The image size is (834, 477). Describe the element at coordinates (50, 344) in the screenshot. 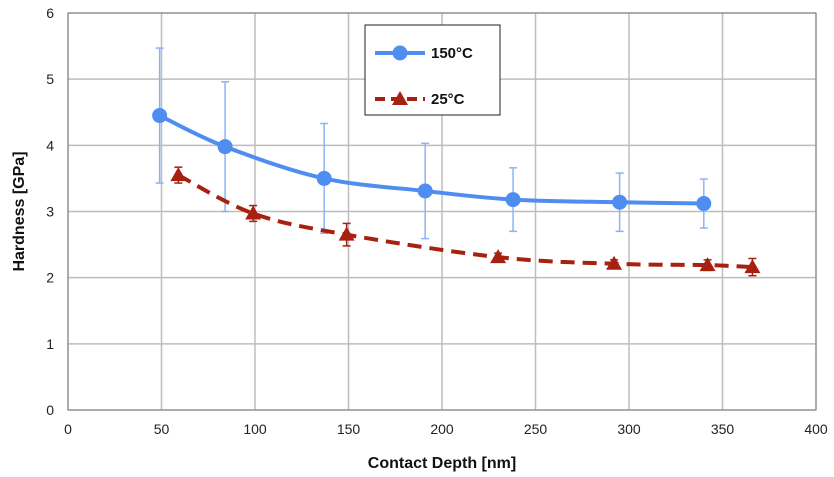

I see `y-tick-label-1: 1` at that location.